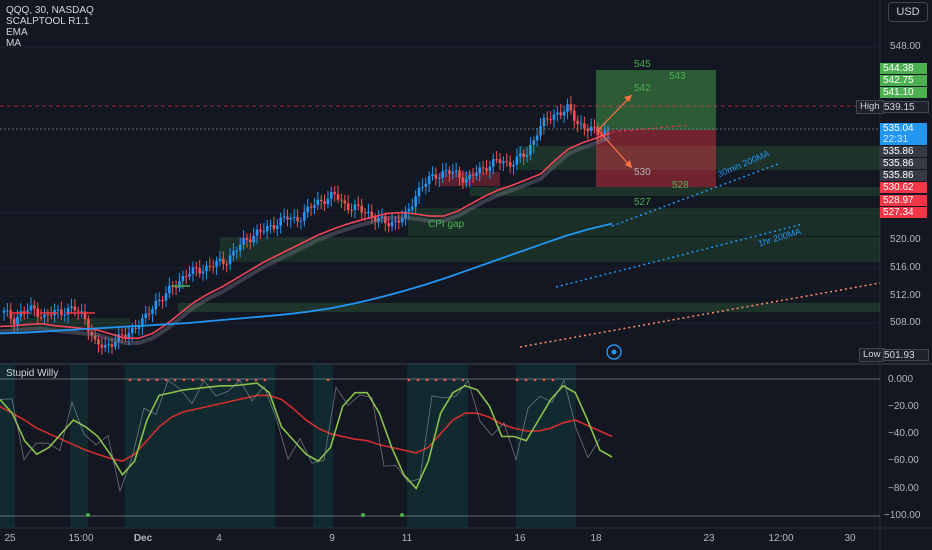 The width and height of the screenshot is (932, 550). Describe the element at coordinates (48, 21) in the screenshot. I see `indicator-scalptool: SCALPTOOL R1.1` at that location.